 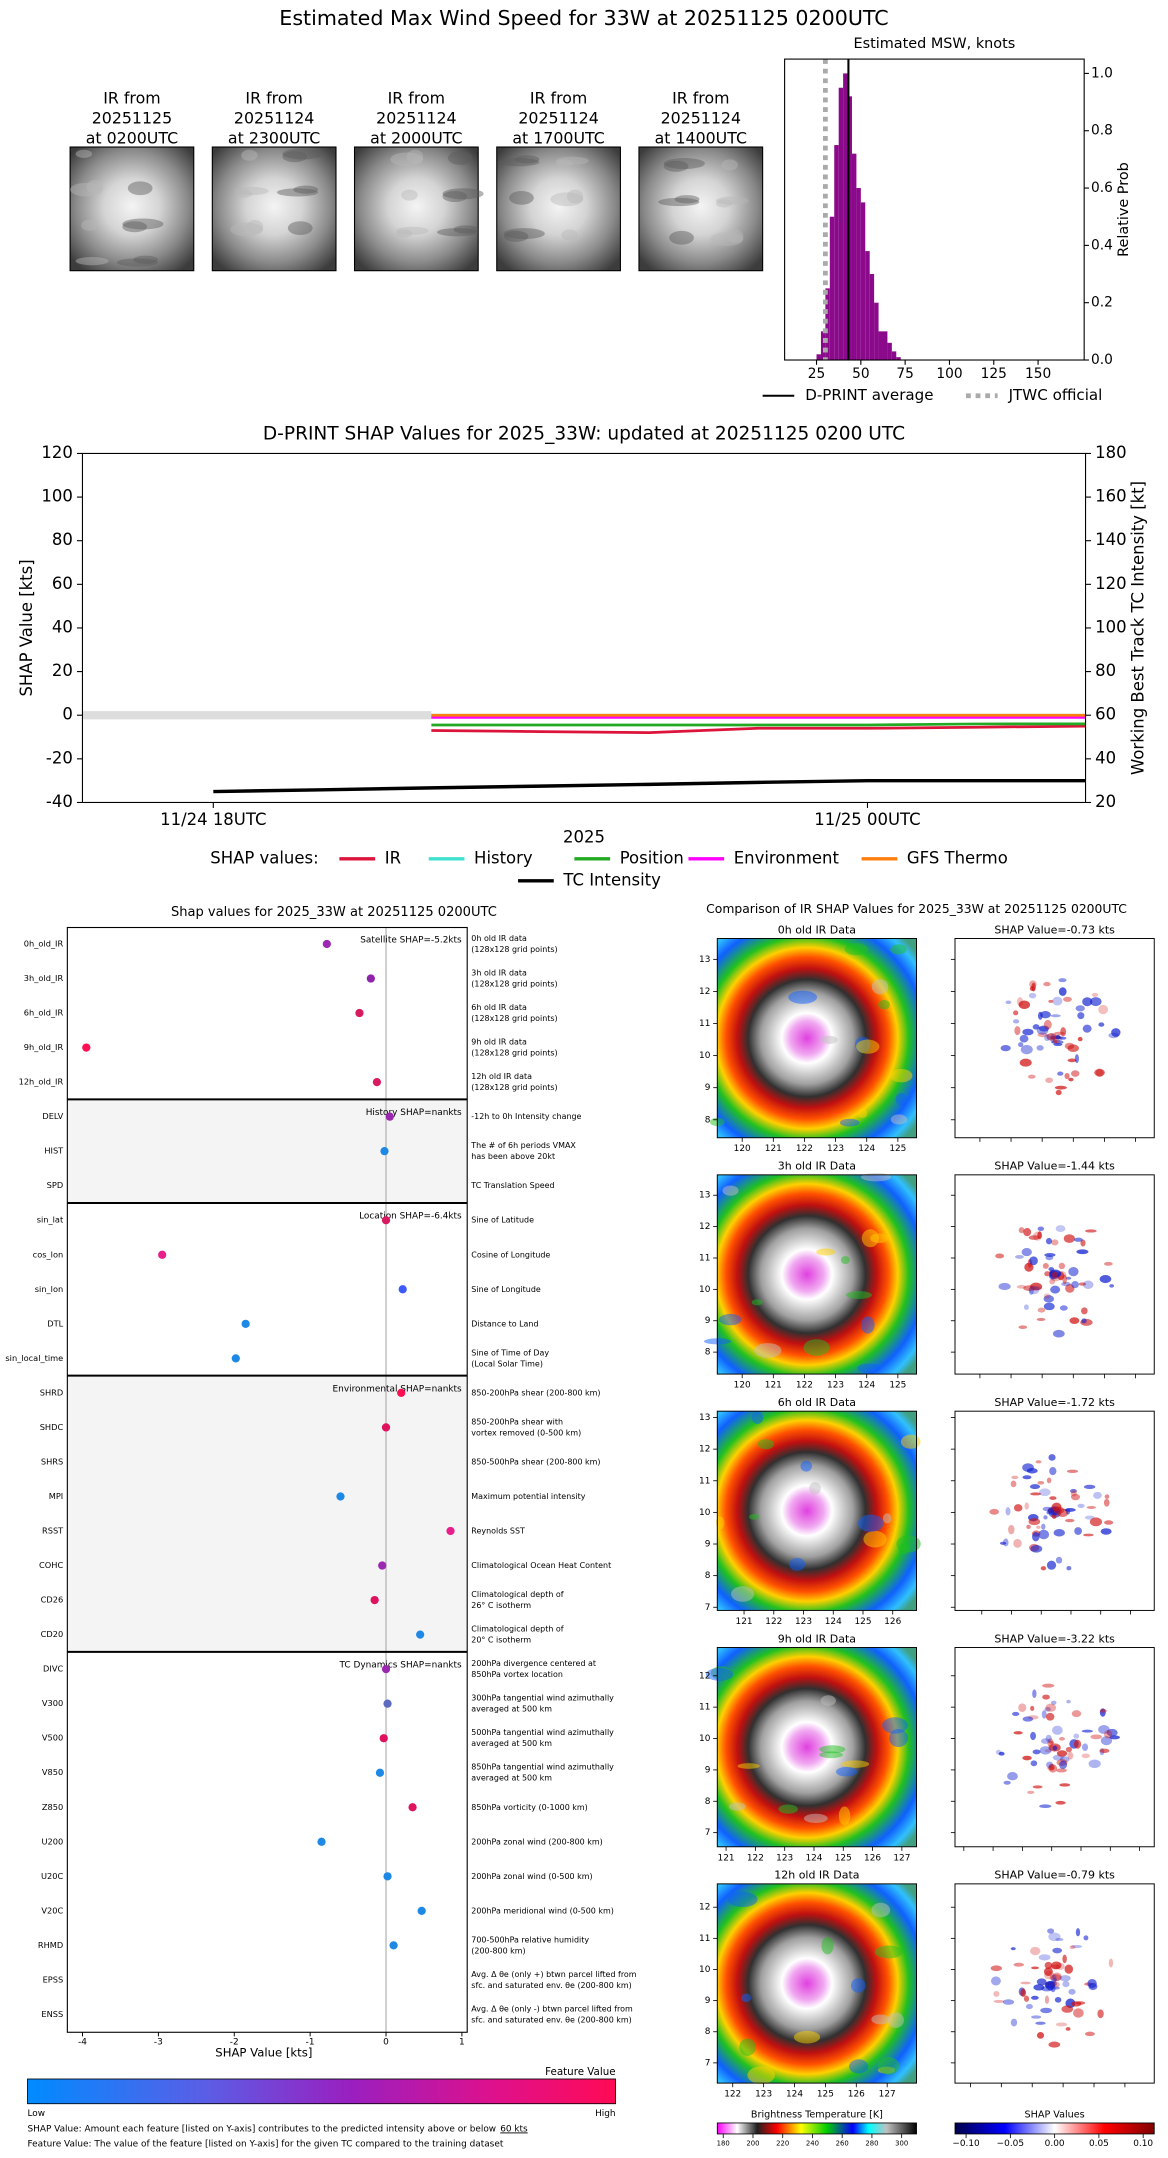 What do you see at coordinates (1102, 360) in the screenshot?
I see `y-tick-label: 0.0` at bounding box center [1102, 360].